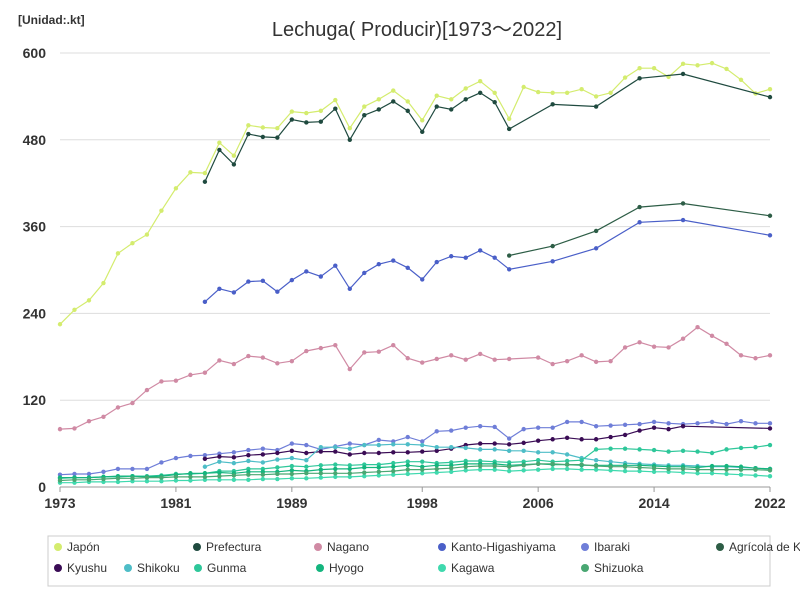 This screenshot has height=600, width=800. Describe the element at coordinates (612, 547) in the screenshot. I see `legend-label: Ibaraki` at that location.